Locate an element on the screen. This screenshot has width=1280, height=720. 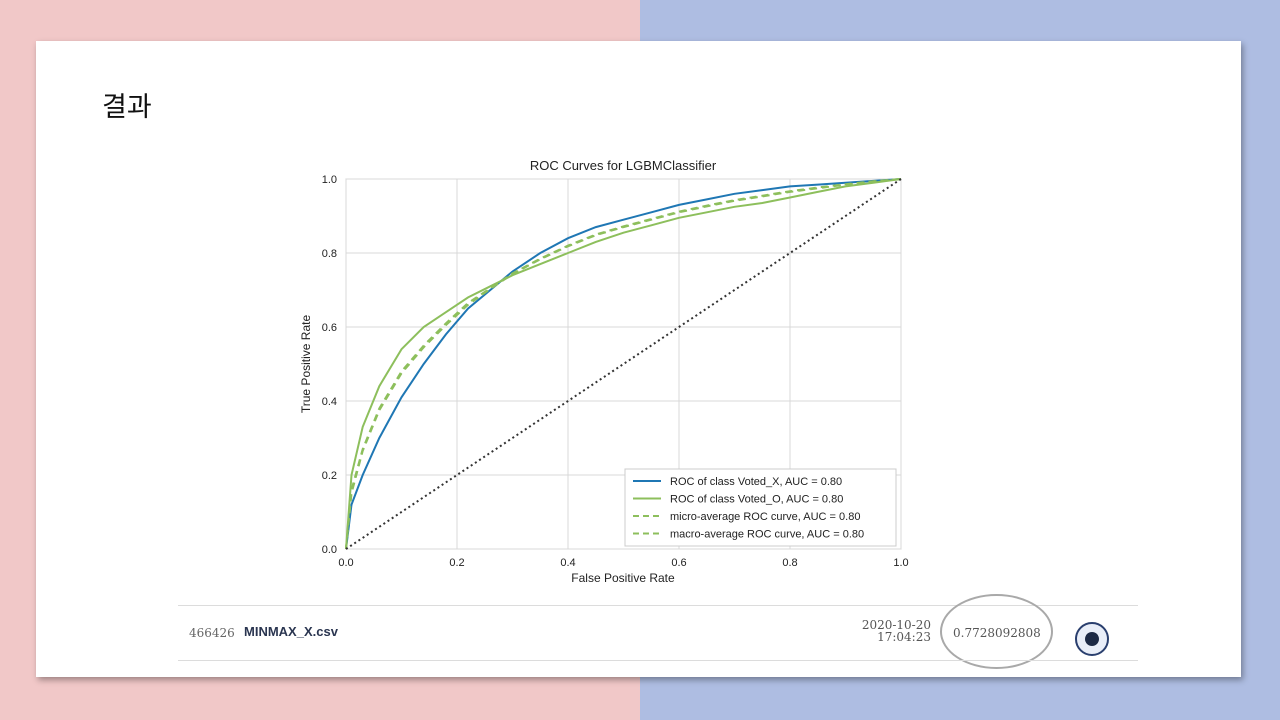
score-highlight-ellipse is located at coordinates (996, 631).